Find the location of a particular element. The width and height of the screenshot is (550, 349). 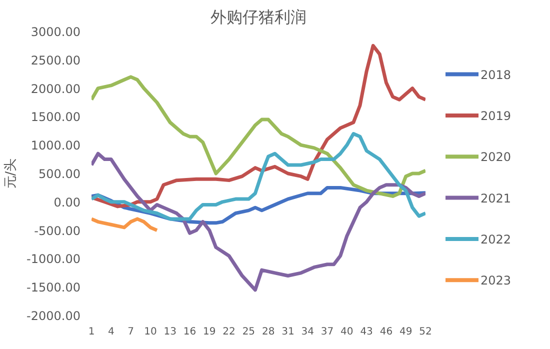

legend-label: 2018 is located at coordinates (496, 75).